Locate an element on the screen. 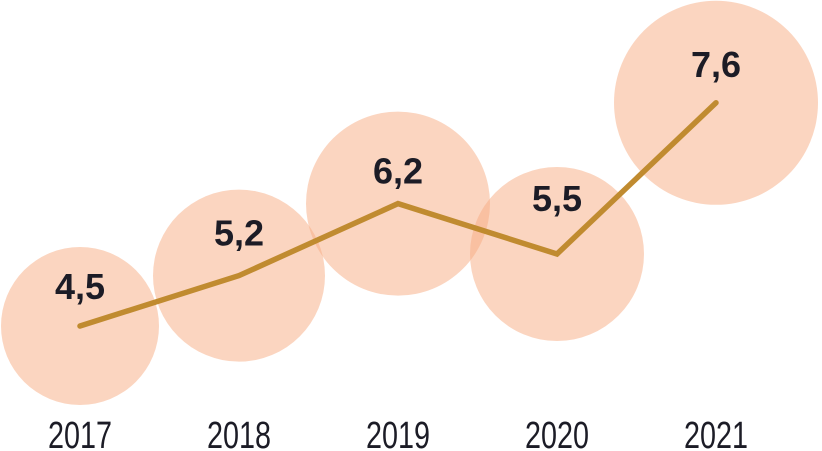 The height and width of the screenshot is (451, 822). year-label-group: 2017 2018 2019 2020 2021 is located at coordinates (398, 433).